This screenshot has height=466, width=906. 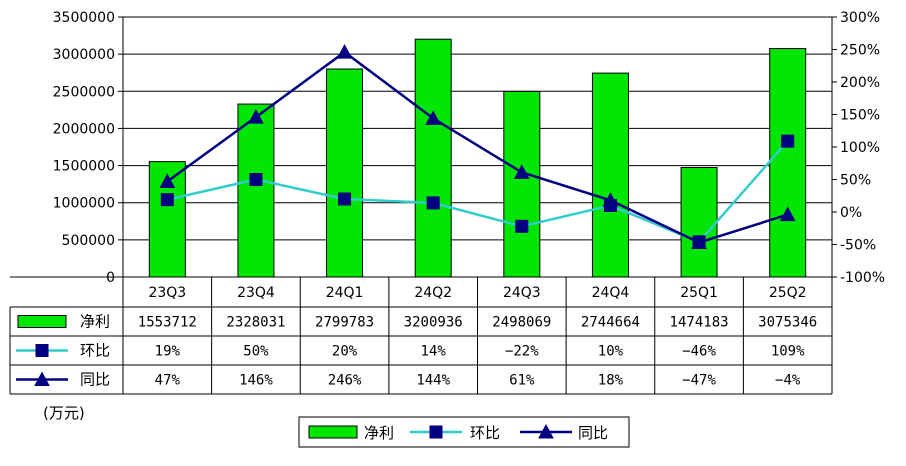 What do you see at coordinates (699, 242) in the screenshot?
I see `point-同比-25Q1` at bounding box center [699, 242].